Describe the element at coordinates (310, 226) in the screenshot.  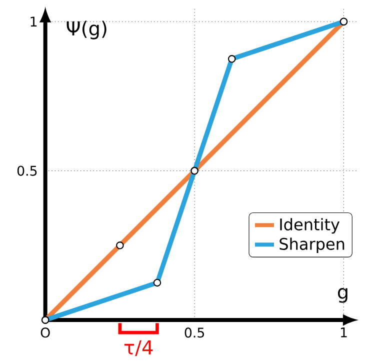
I see `legend-label: Identity` at that location.